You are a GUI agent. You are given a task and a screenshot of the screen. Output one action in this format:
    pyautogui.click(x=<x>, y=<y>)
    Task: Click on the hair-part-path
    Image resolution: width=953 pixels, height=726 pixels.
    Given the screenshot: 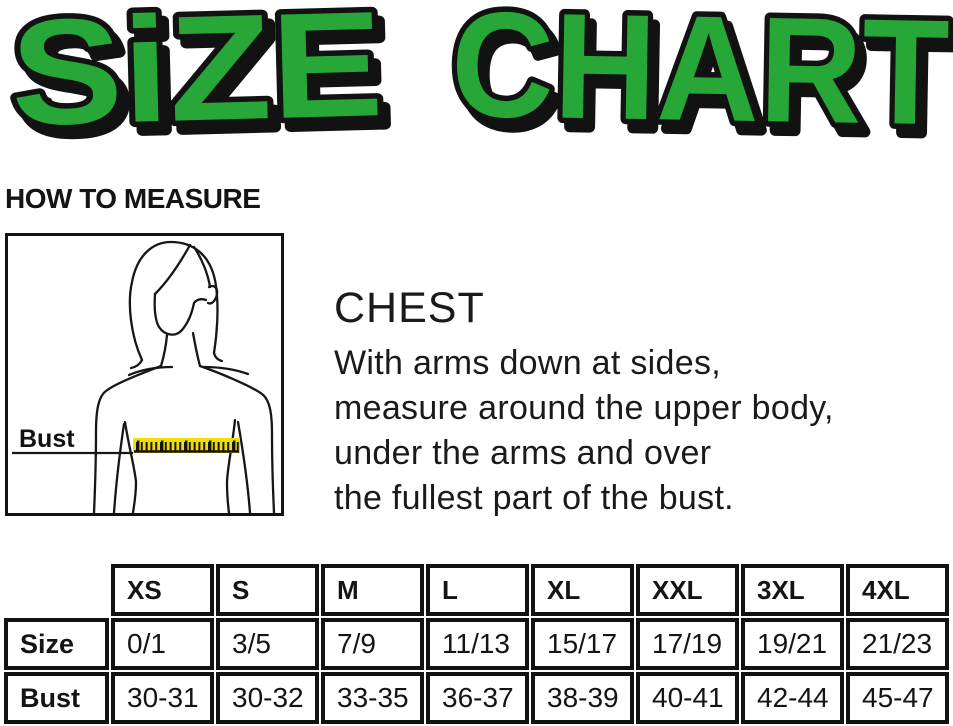 What is the action you would take?
    pyautogui.click(x=202, y=267)
    